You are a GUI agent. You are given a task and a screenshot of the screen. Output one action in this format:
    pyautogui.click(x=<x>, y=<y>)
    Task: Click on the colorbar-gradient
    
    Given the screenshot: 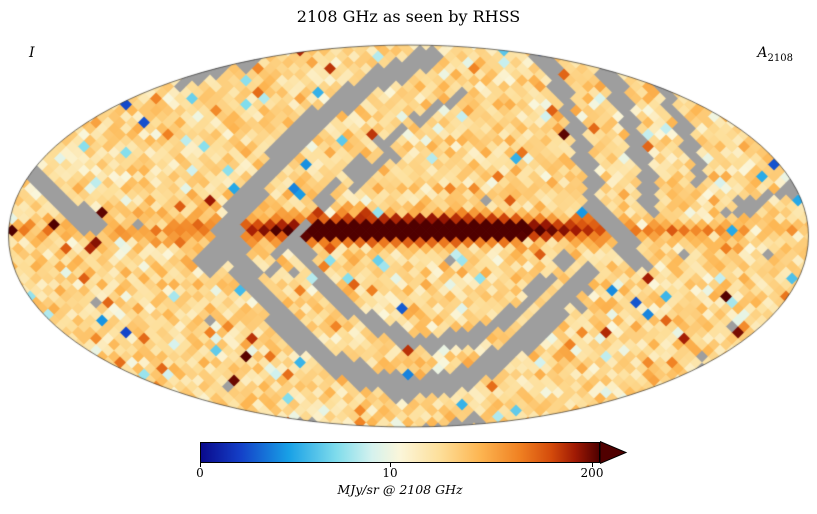 What is the action you would take?
    pyautogui.click(x=400, y=452)
    